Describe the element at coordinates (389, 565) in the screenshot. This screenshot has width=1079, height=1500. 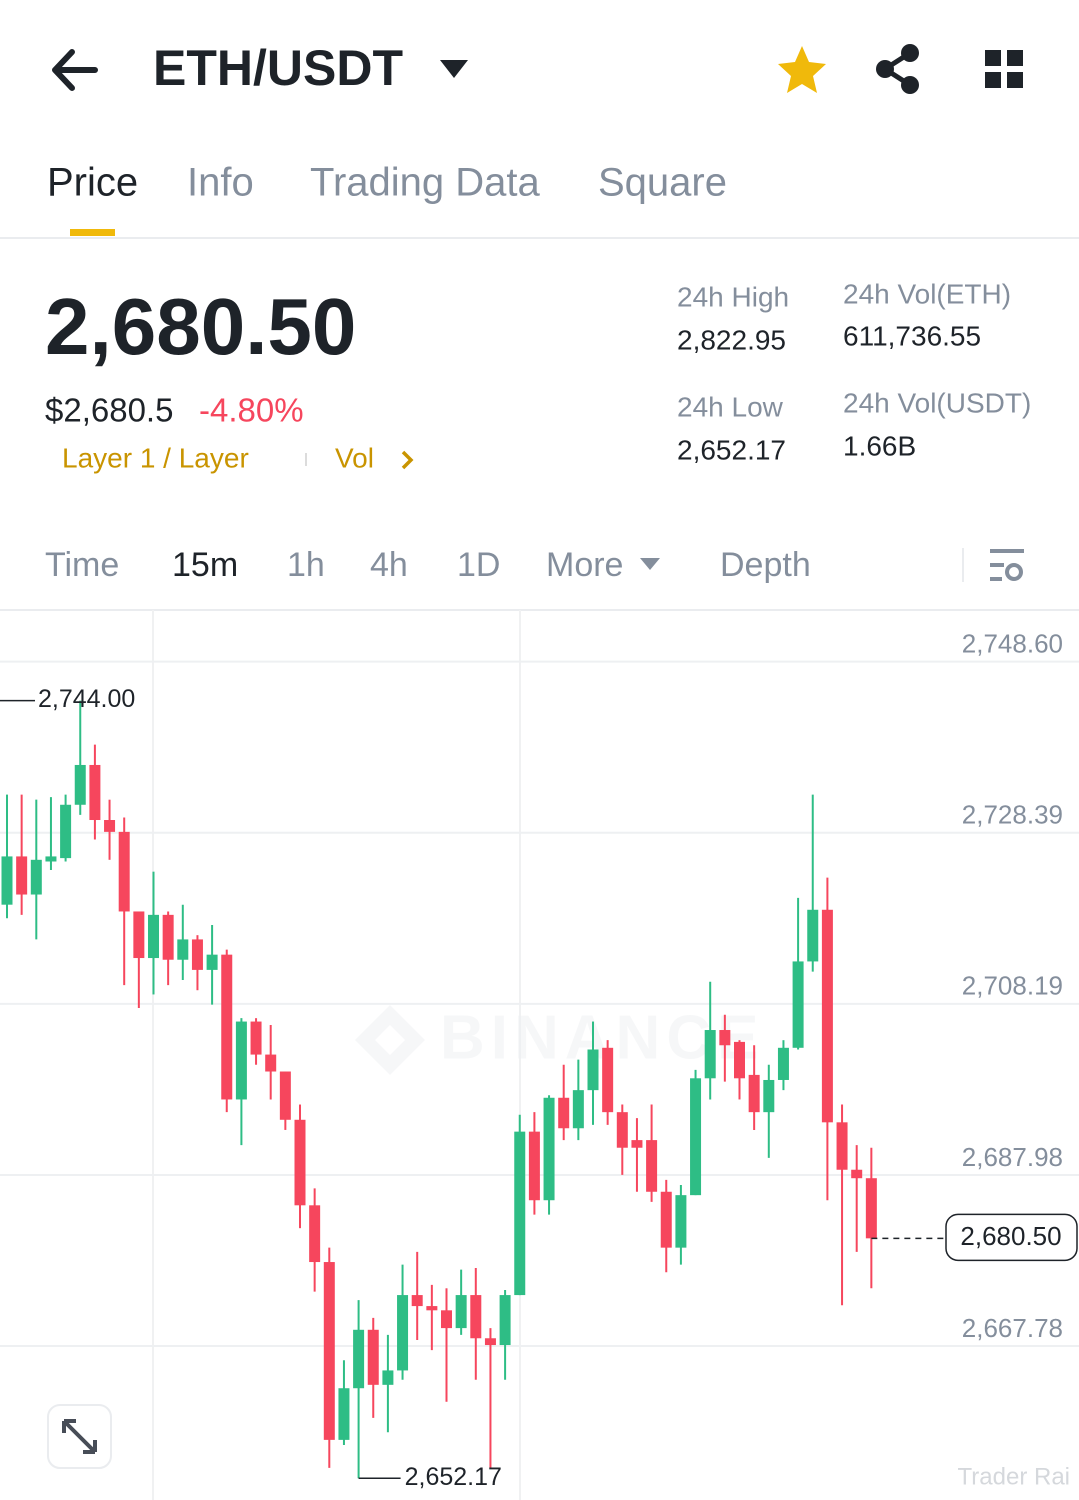
I see `interval: 4h` at that location.